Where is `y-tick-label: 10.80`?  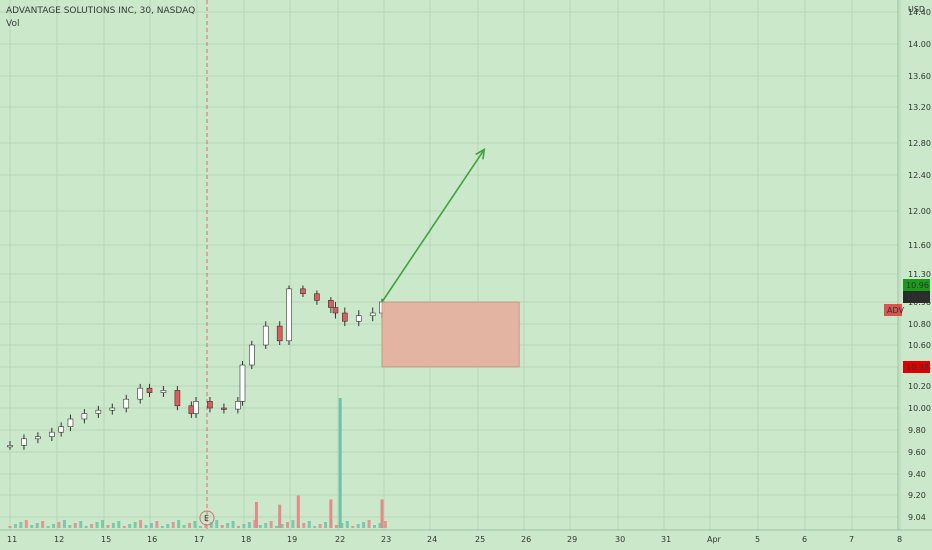
y-tick-label: 10.80 is located at coordinates (919, 324).